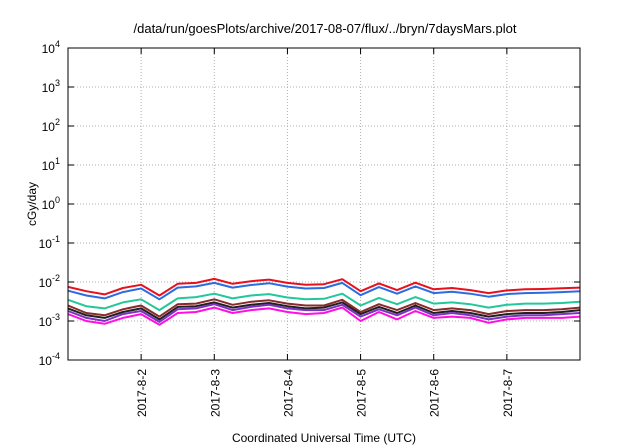 This screenshot has width=640, height=448. I want to click on x-axis-label: Coordinated Universal Time (UTC), so click(324, 438).